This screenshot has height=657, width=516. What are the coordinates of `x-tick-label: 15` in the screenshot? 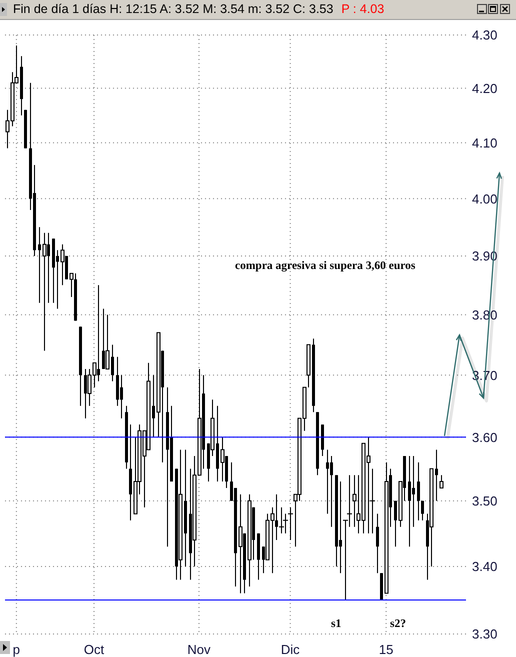 It's located at (386, 649).